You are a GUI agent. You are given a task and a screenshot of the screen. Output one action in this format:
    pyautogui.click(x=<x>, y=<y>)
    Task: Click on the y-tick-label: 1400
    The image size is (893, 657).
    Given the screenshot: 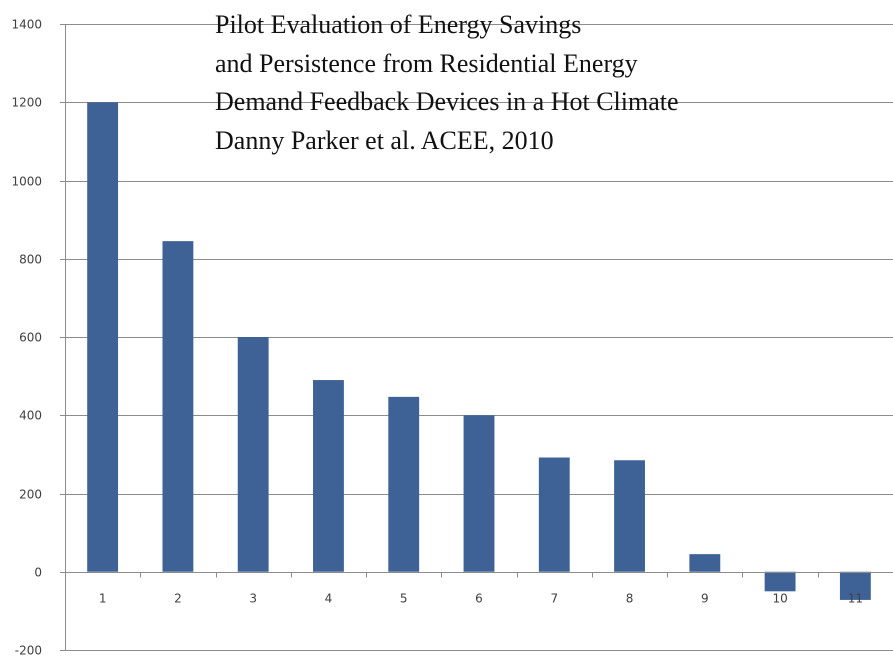 What is the action you would take?
    pyautogui.click(x=26, y=25)
    